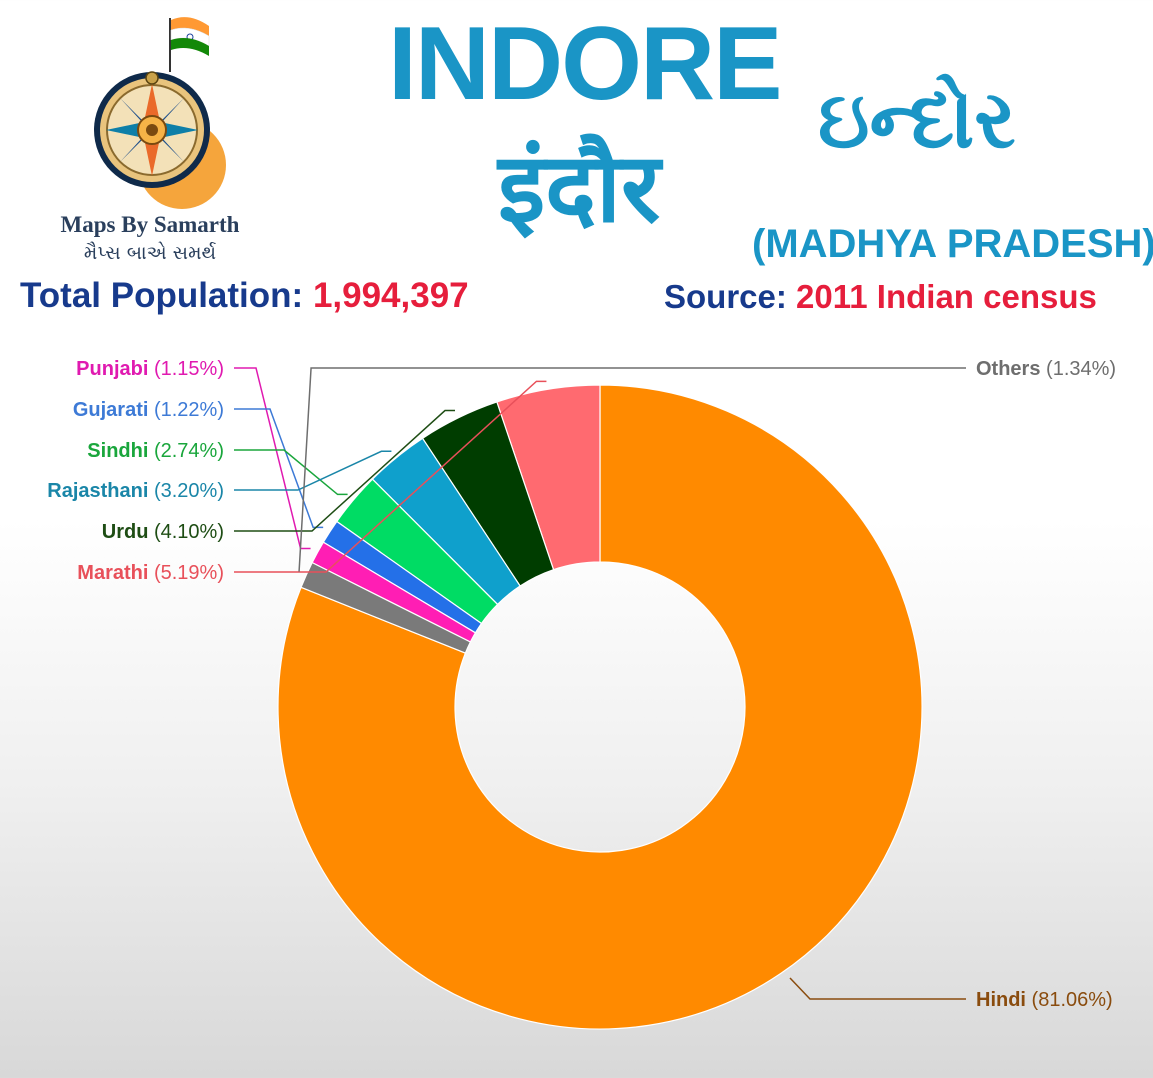 The width and height of the screenshot is (1153, 1078). I want to click on label-punjabi: Punjabi (1.15%), so click(150, 369).